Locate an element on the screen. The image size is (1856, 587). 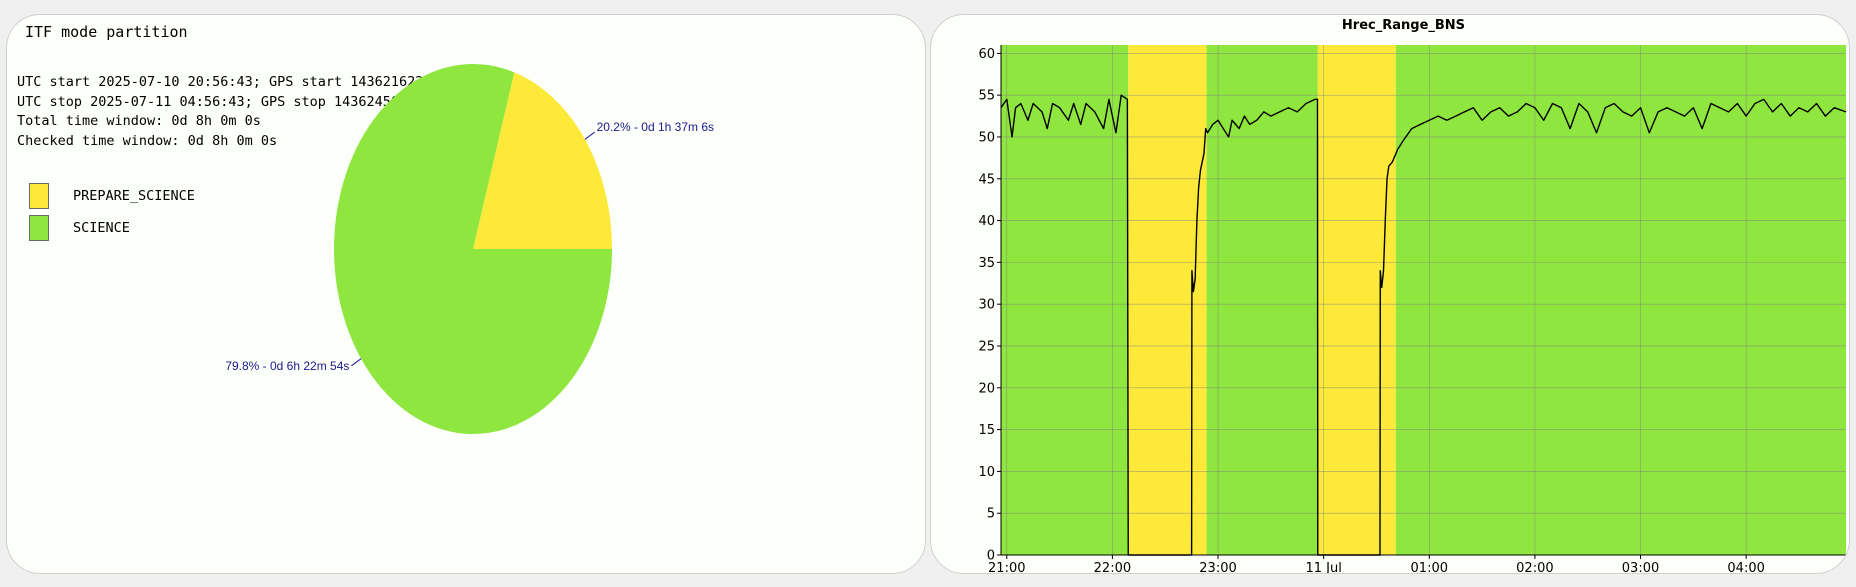
y-tick-label: 40 is located at coordinates (986, 221).